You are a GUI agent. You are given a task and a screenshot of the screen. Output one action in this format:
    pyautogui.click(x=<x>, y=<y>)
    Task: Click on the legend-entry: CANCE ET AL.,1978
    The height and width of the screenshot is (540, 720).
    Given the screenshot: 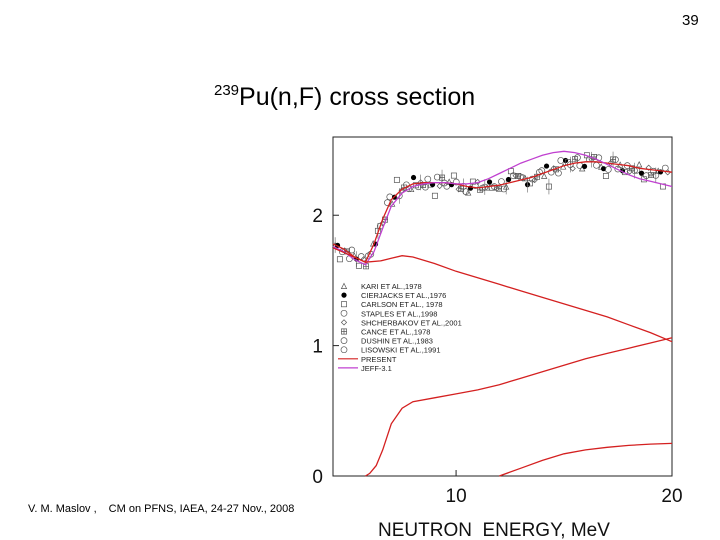 What is the action you would take?
    pyautogui.click(x=385, y=332)
    